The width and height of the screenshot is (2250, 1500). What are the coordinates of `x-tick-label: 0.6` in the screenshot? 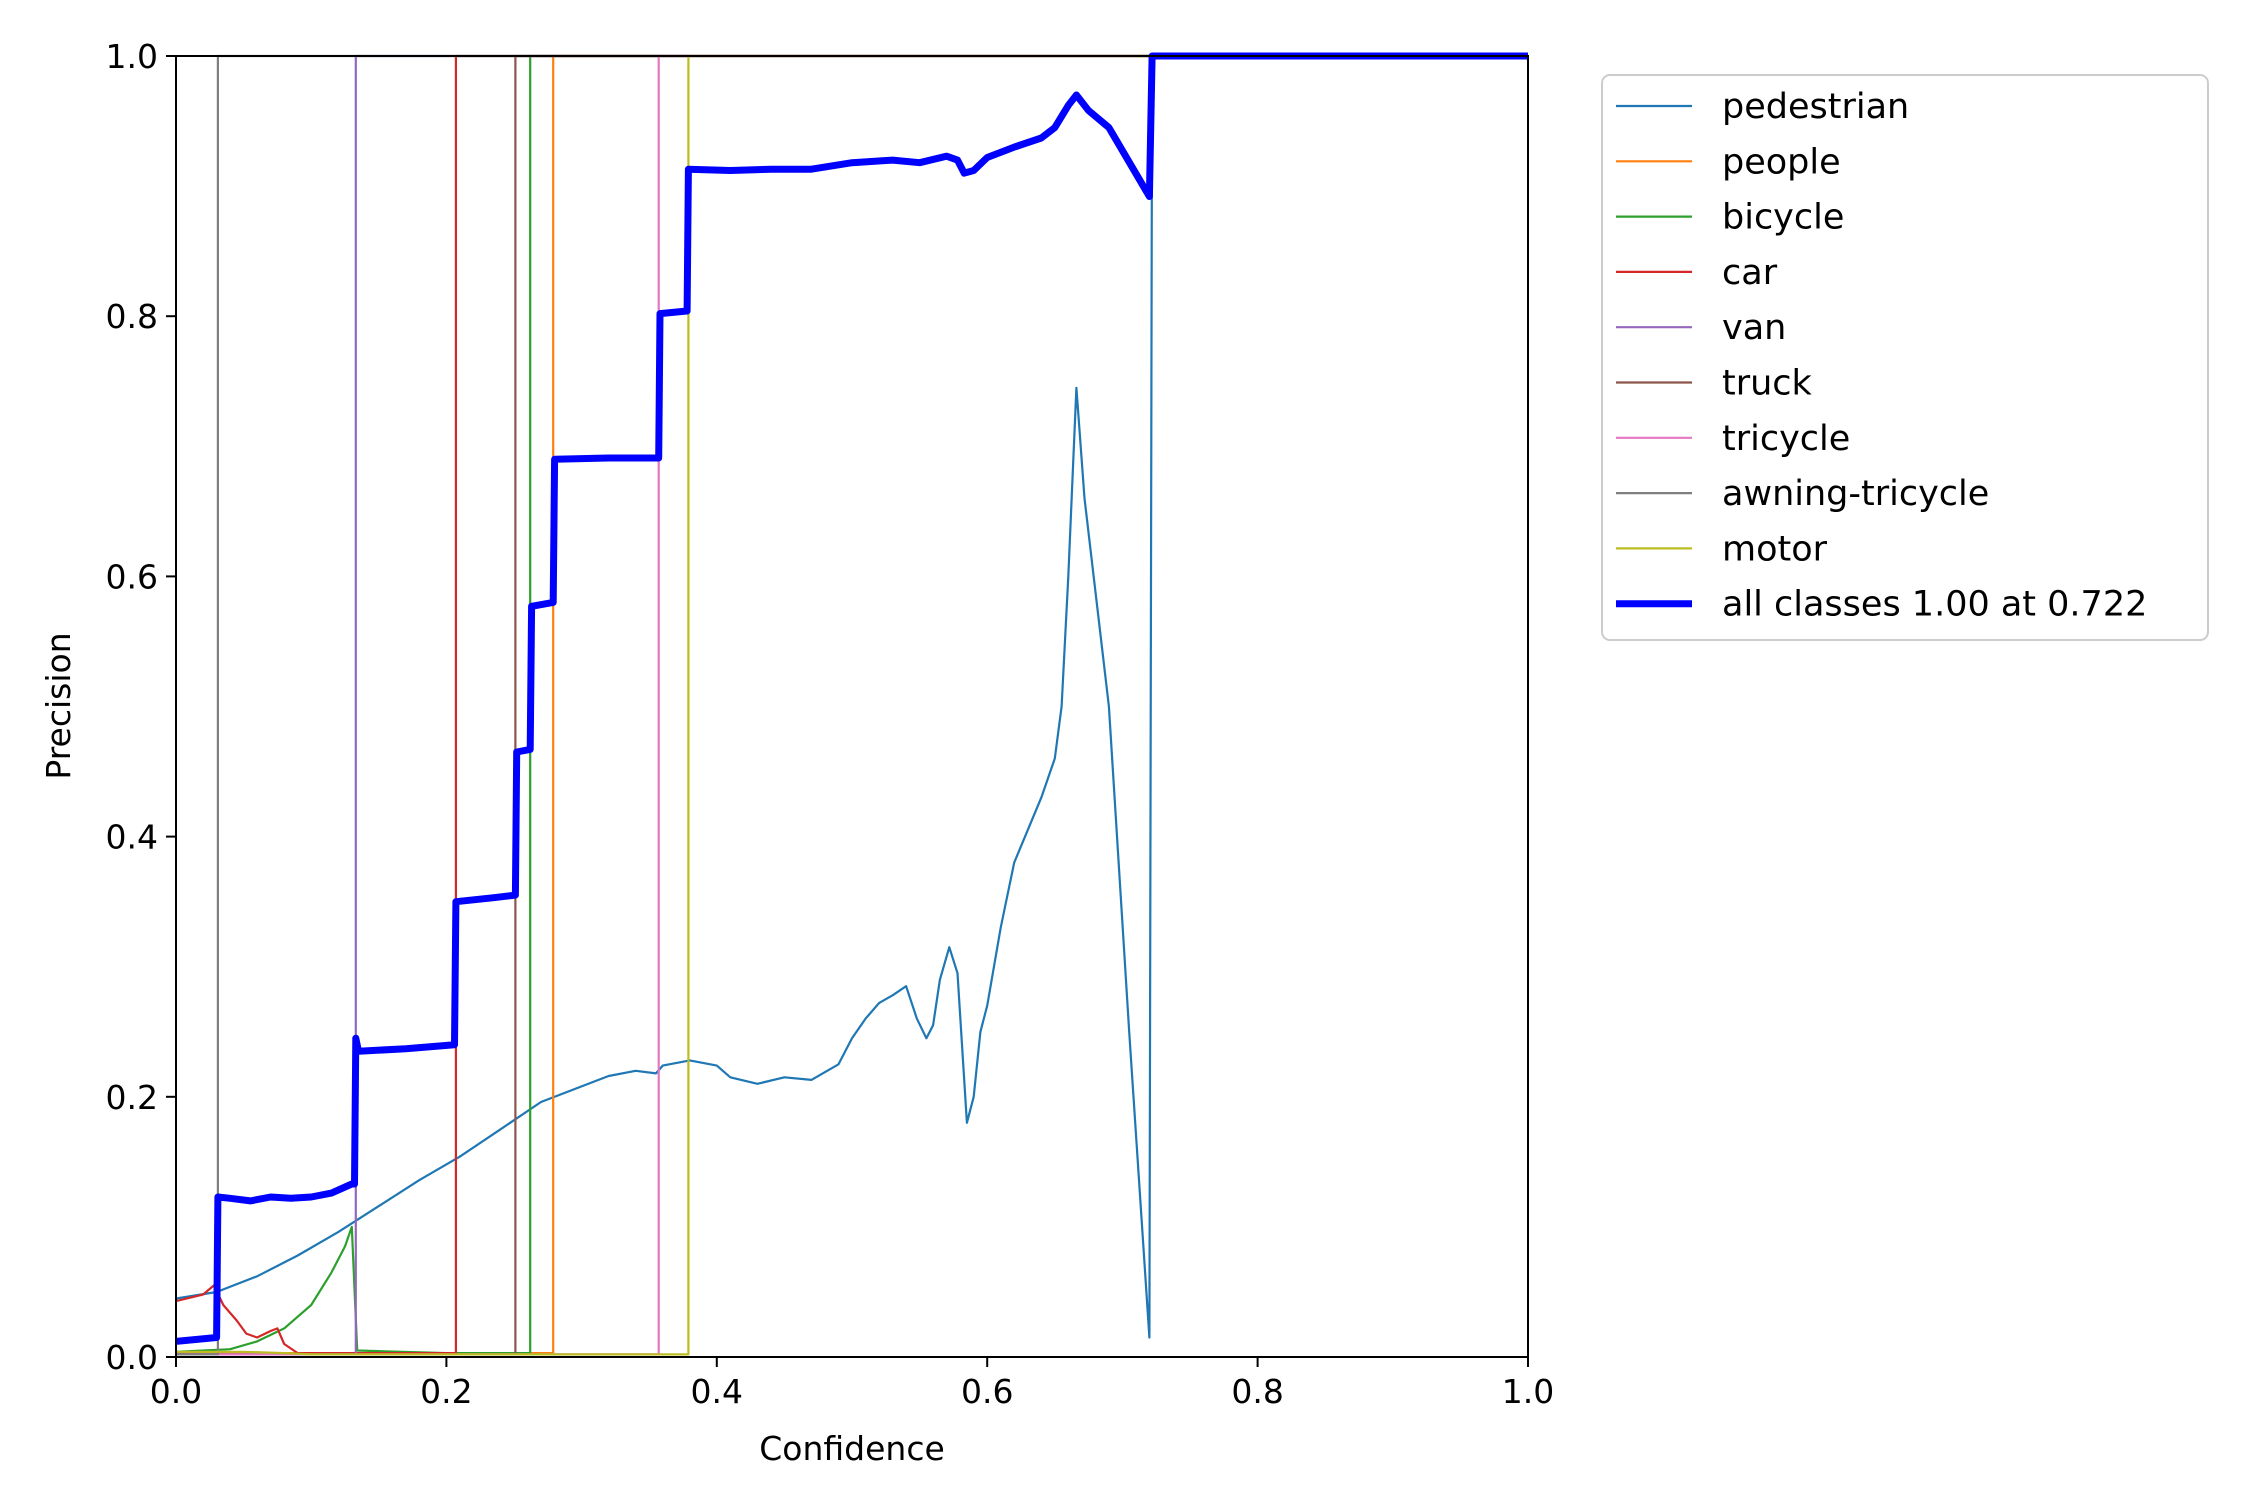 It's located at (987, 1391).